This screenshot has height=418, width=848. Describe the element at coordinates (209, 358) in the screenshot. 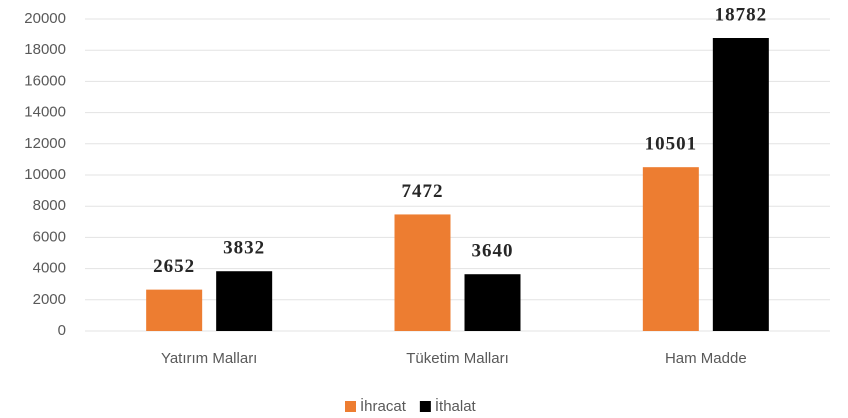

I see `x-tick-label: Yatırım Malları` at that location.